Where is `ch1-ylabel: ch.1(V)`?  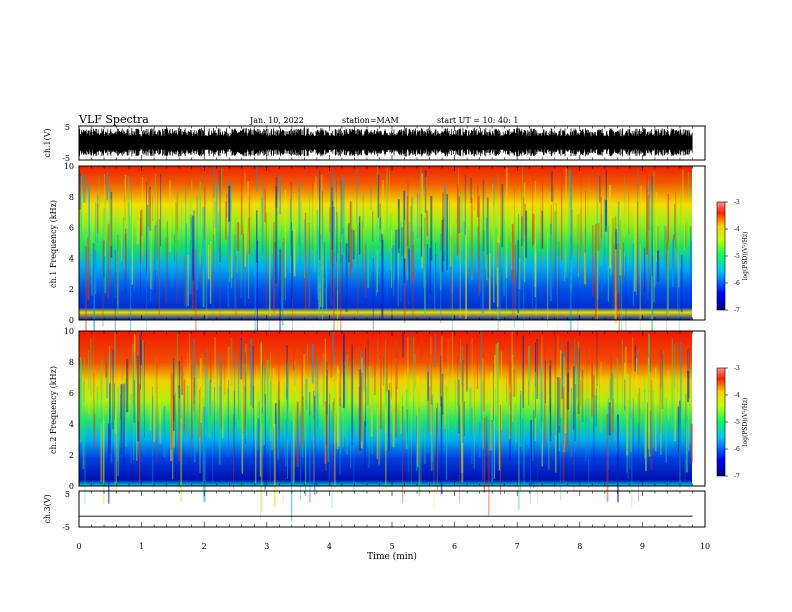
ch1-ylabel: ch.1(V) is located at coordinates (47, 142).